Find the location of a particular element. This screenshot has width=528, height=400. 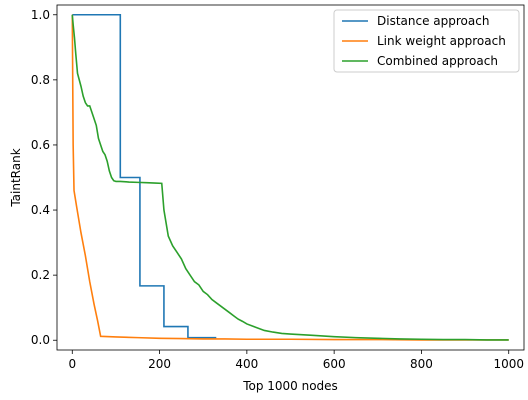

x-tick-label: 800 is located at coordinates (421, 364).